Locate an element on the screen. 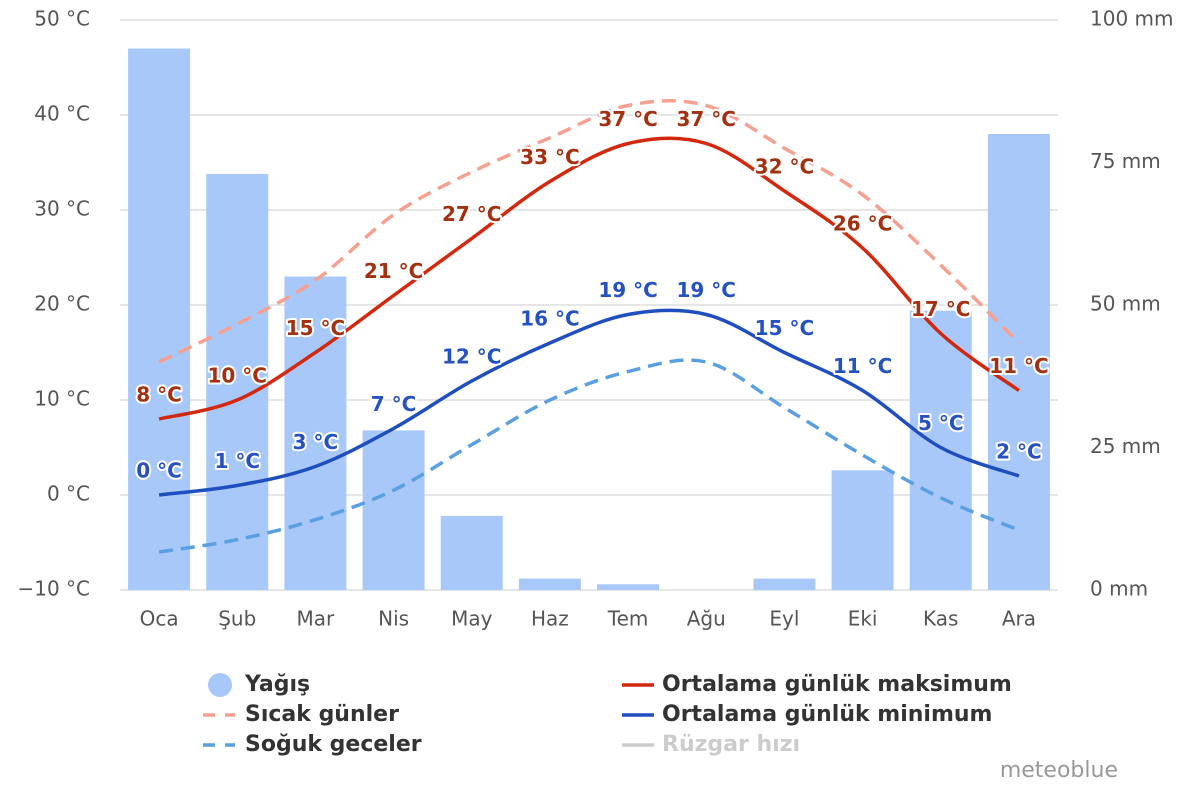 This screenshot has width=1200, height=800. legend-item: Ortalama günlük minimum is located at coordinates (807, 714).